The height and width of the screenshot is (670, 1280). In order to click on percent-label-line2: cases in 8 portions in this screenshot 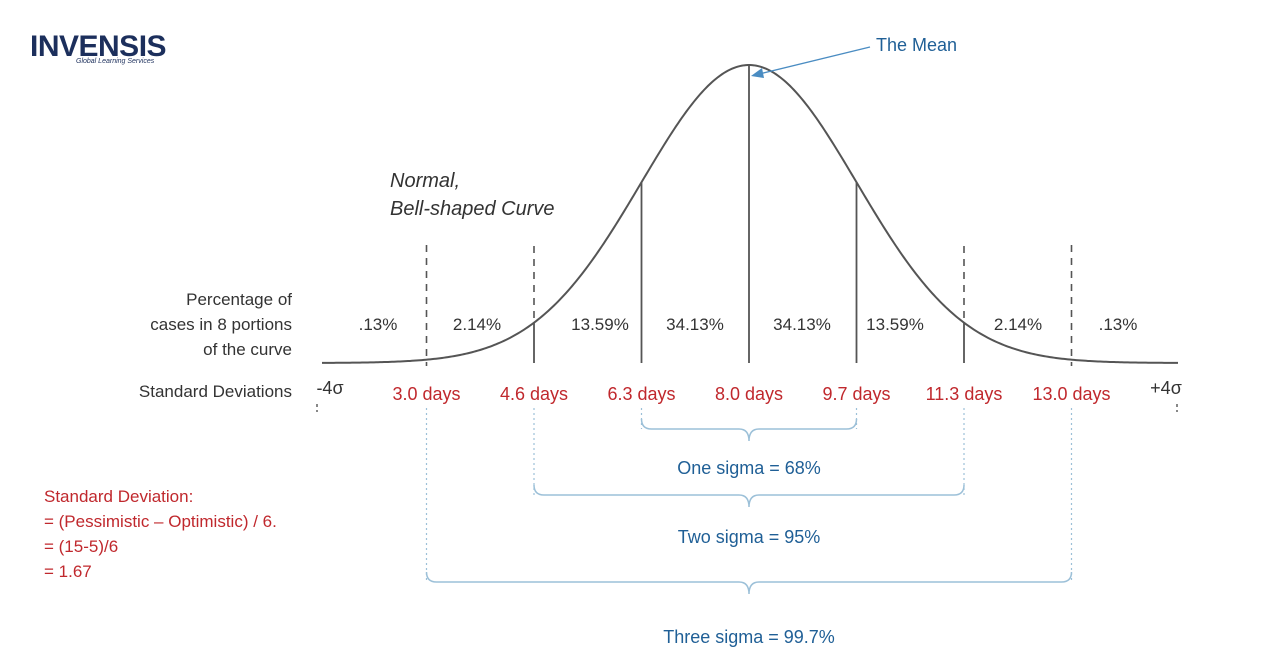, I will do `click(221, 324)`.